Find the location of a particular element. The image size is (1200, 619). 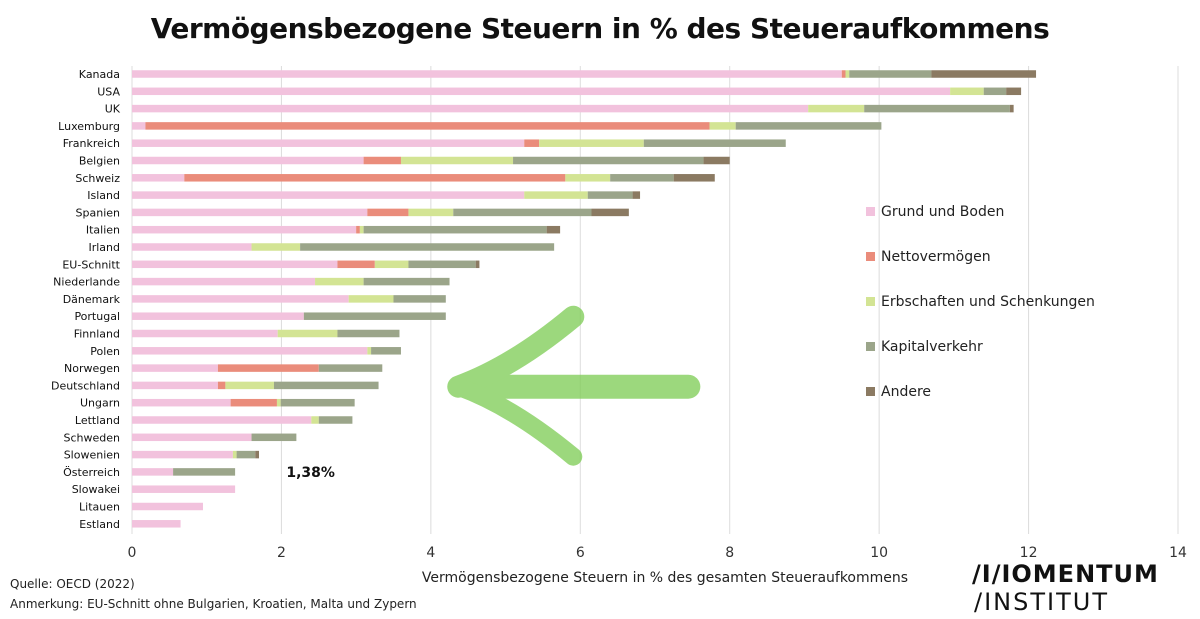

category-label-oesterreich: Österreich is located at coordinates (91, 472).